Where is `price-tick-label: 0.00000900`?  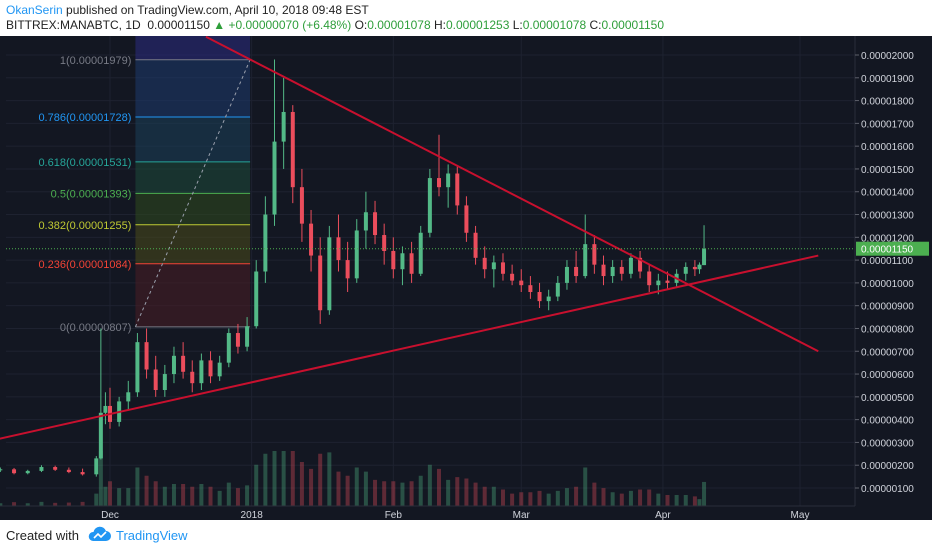
price-tick-label: 0.00000900 is located at coordinates (887, 307).